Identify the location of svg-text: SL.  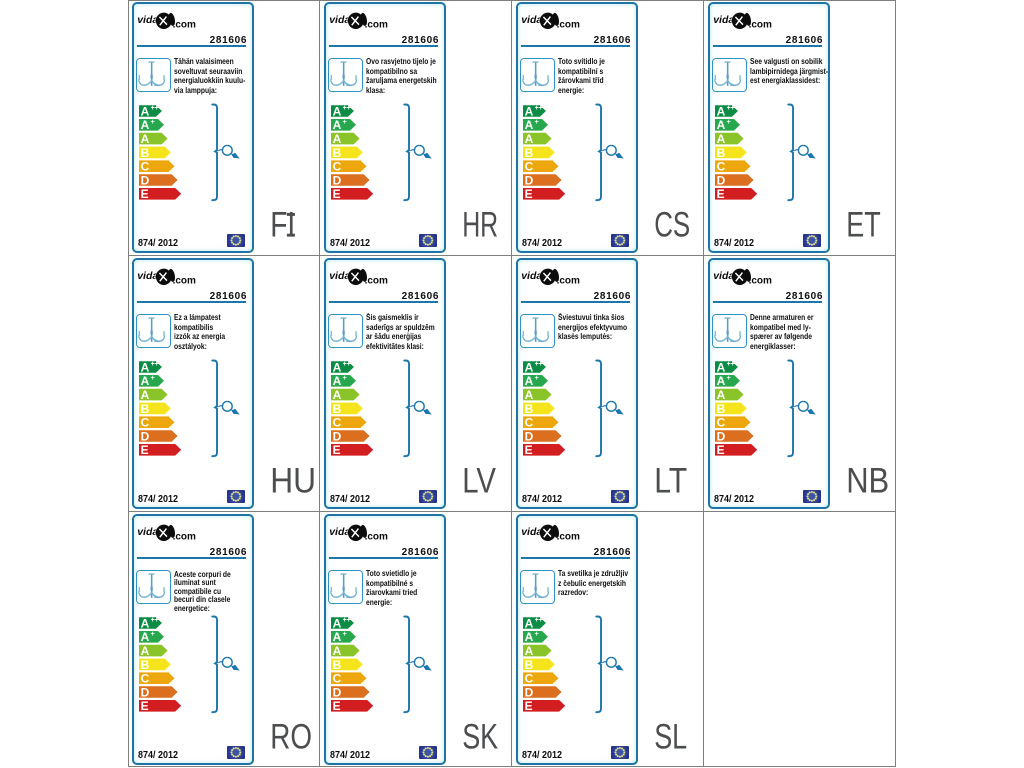
(670, 737).